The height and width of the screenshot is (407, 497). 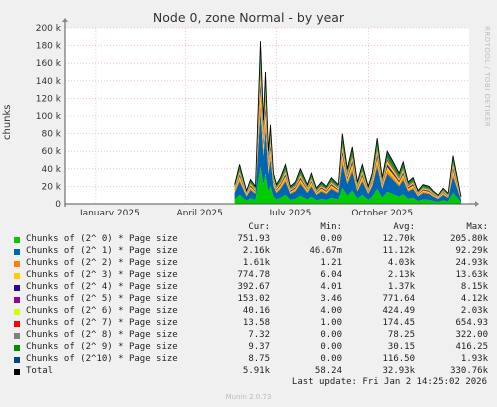 What do you see at coordinates (471, 323) in the screenshot?
I see `legend-max-value: 654.93` at bounding box center [471, 323].